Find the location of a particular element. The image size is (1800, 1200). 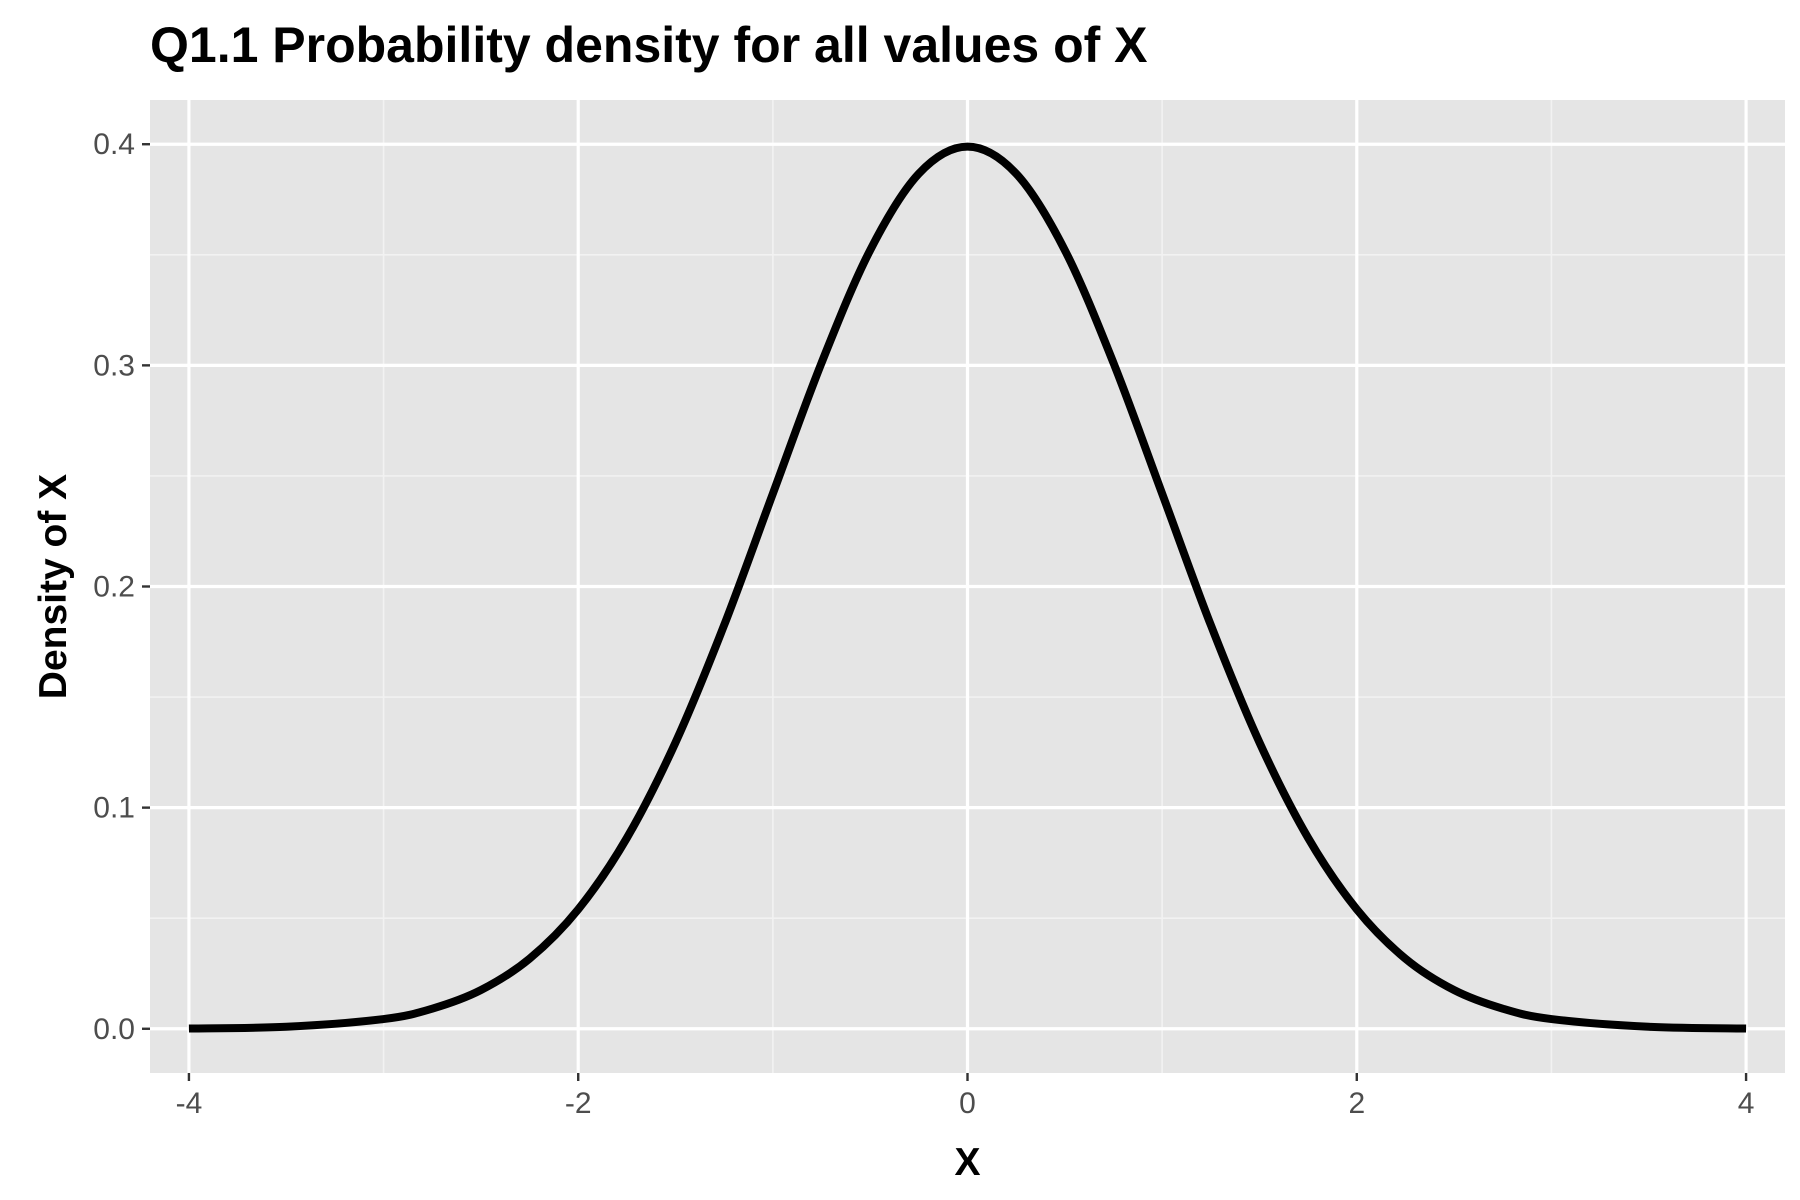

y-tick-label: 0.1 is located at coordinates (114, 808).